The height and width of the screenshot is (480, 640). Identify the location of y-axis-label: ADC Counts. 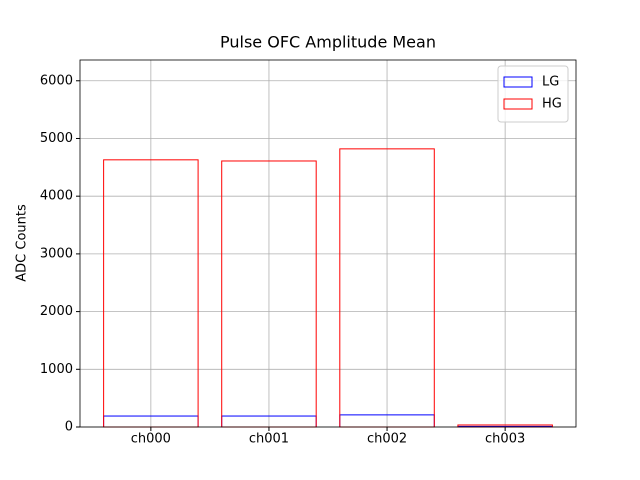
(22, 243).